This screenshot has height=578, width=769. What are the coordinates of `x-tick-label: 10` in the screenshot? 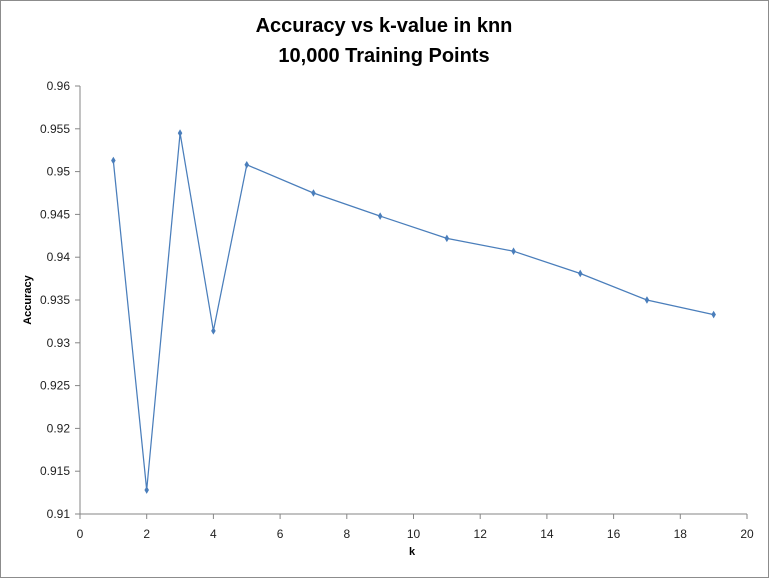 It's located at (414, 534).